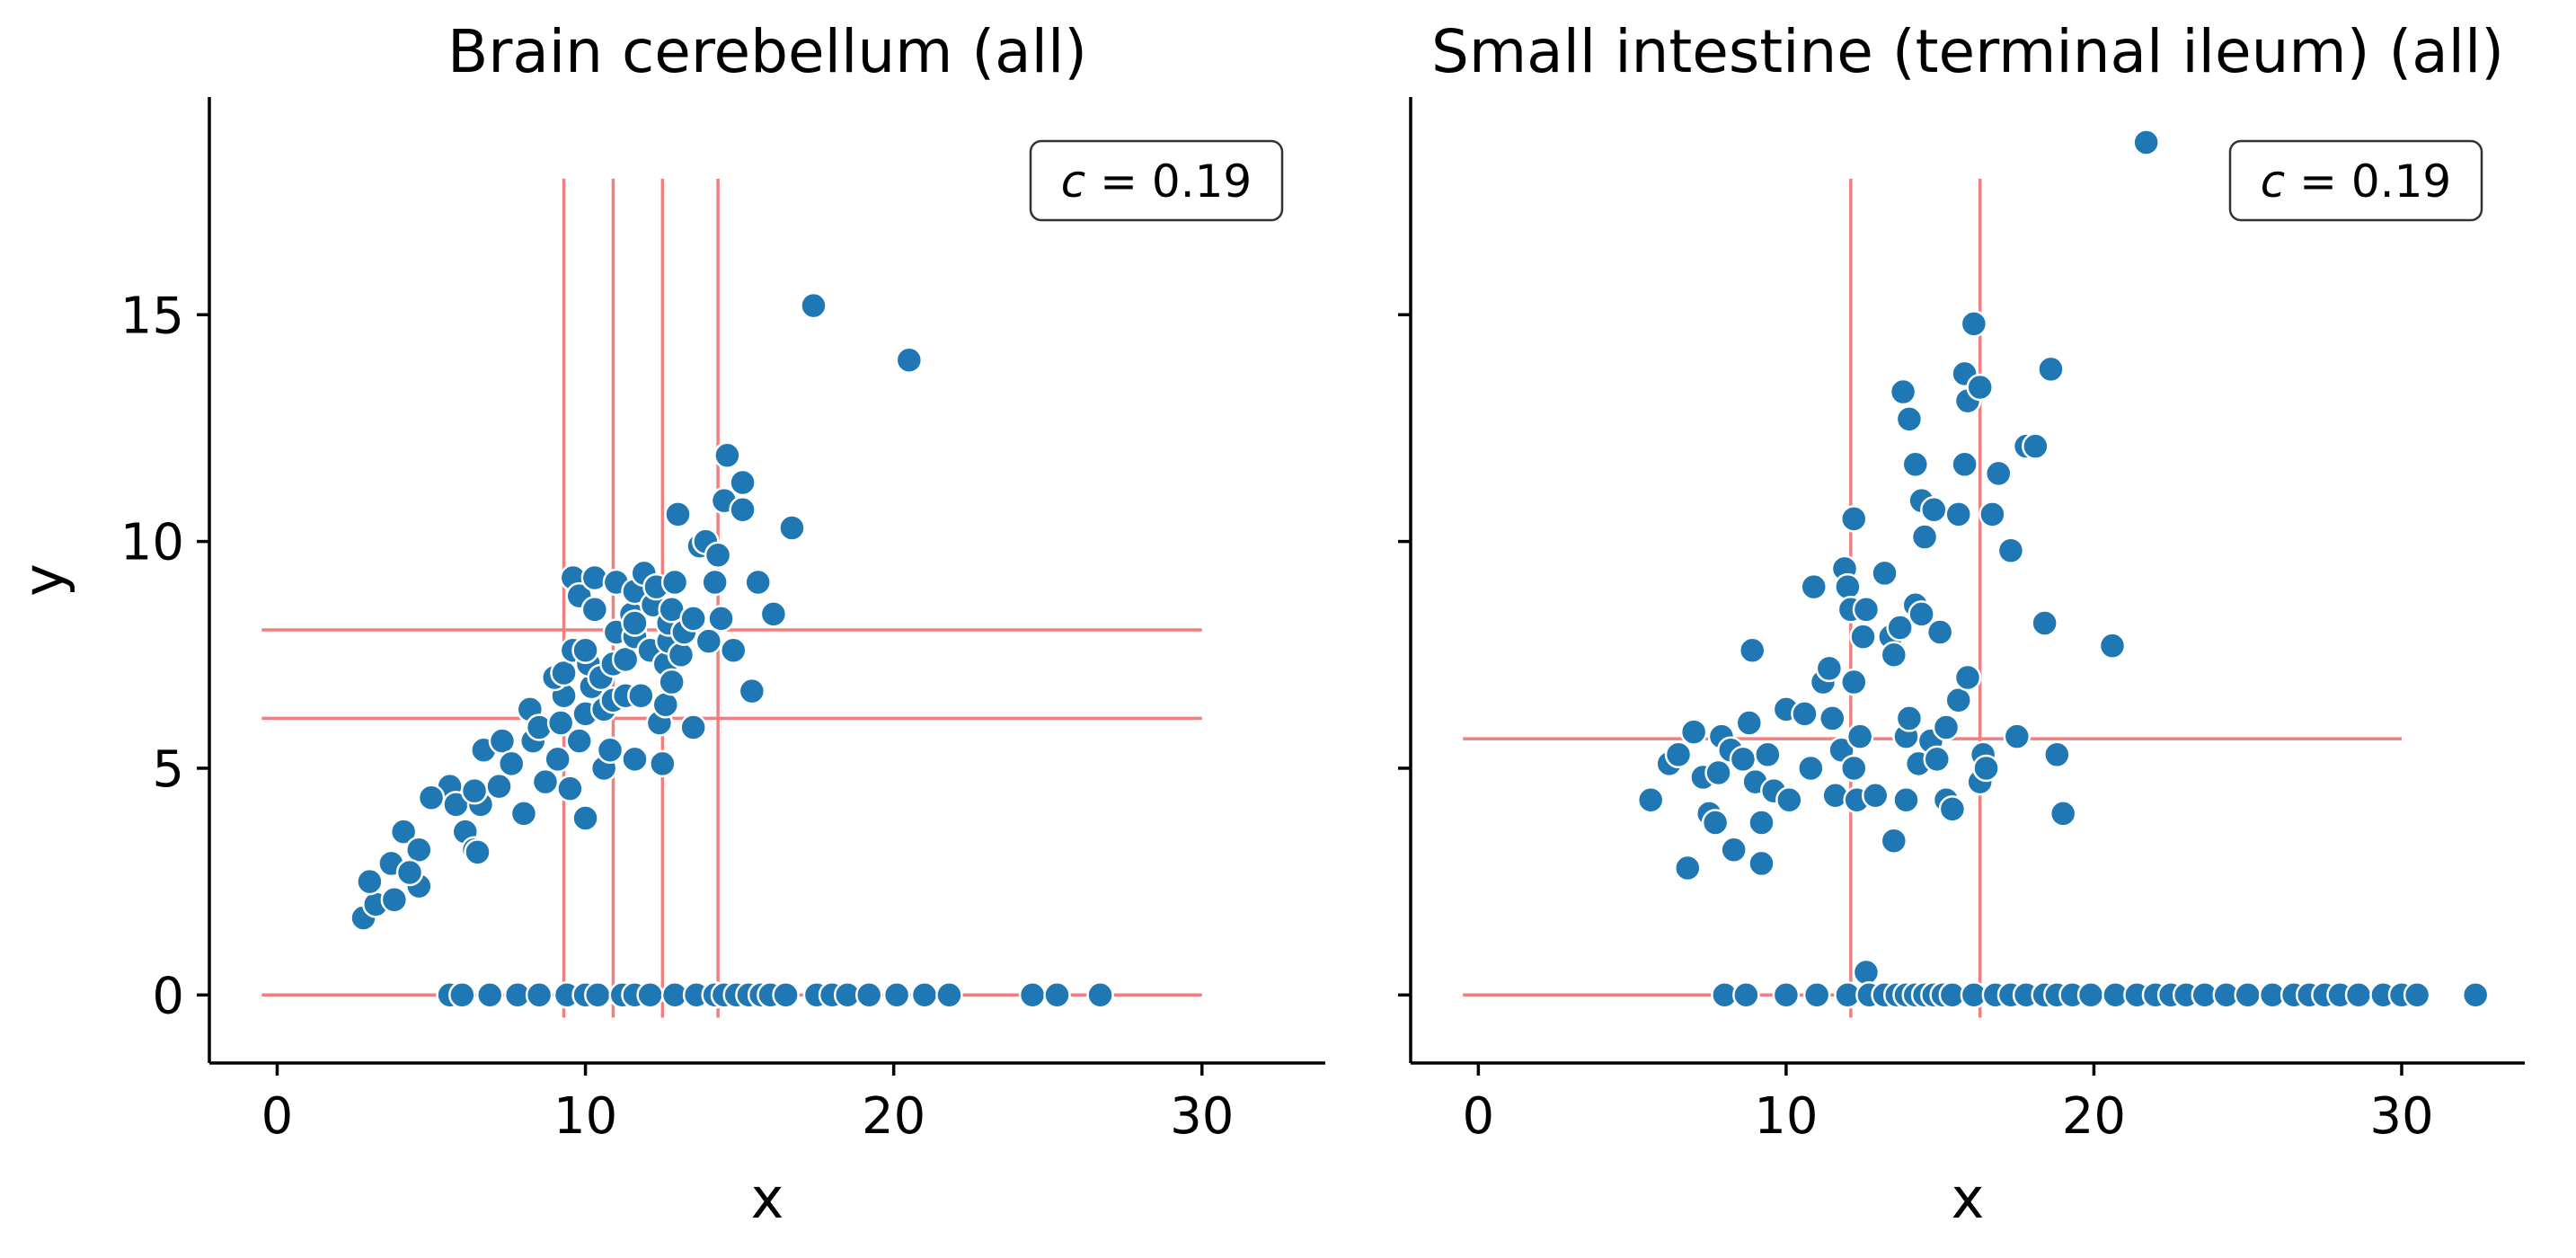  I want to click on annotation-box: c = 0.19, so click(2355, 180).